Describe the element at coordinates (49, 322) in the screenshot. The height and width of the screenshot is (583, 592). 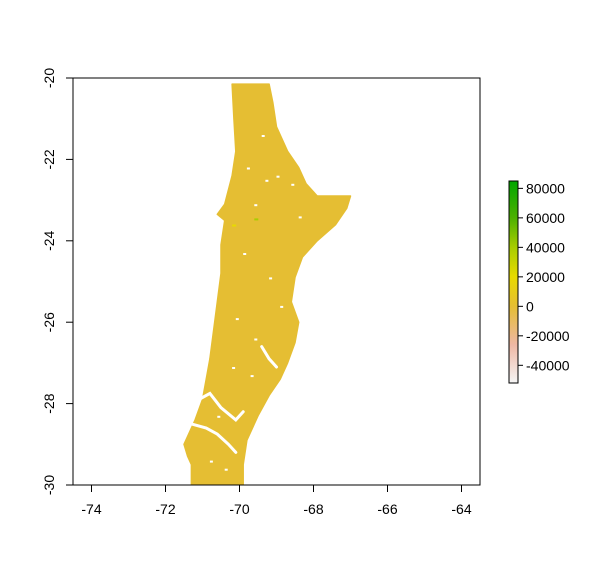
I see `y-tick-label: -26` at that location.